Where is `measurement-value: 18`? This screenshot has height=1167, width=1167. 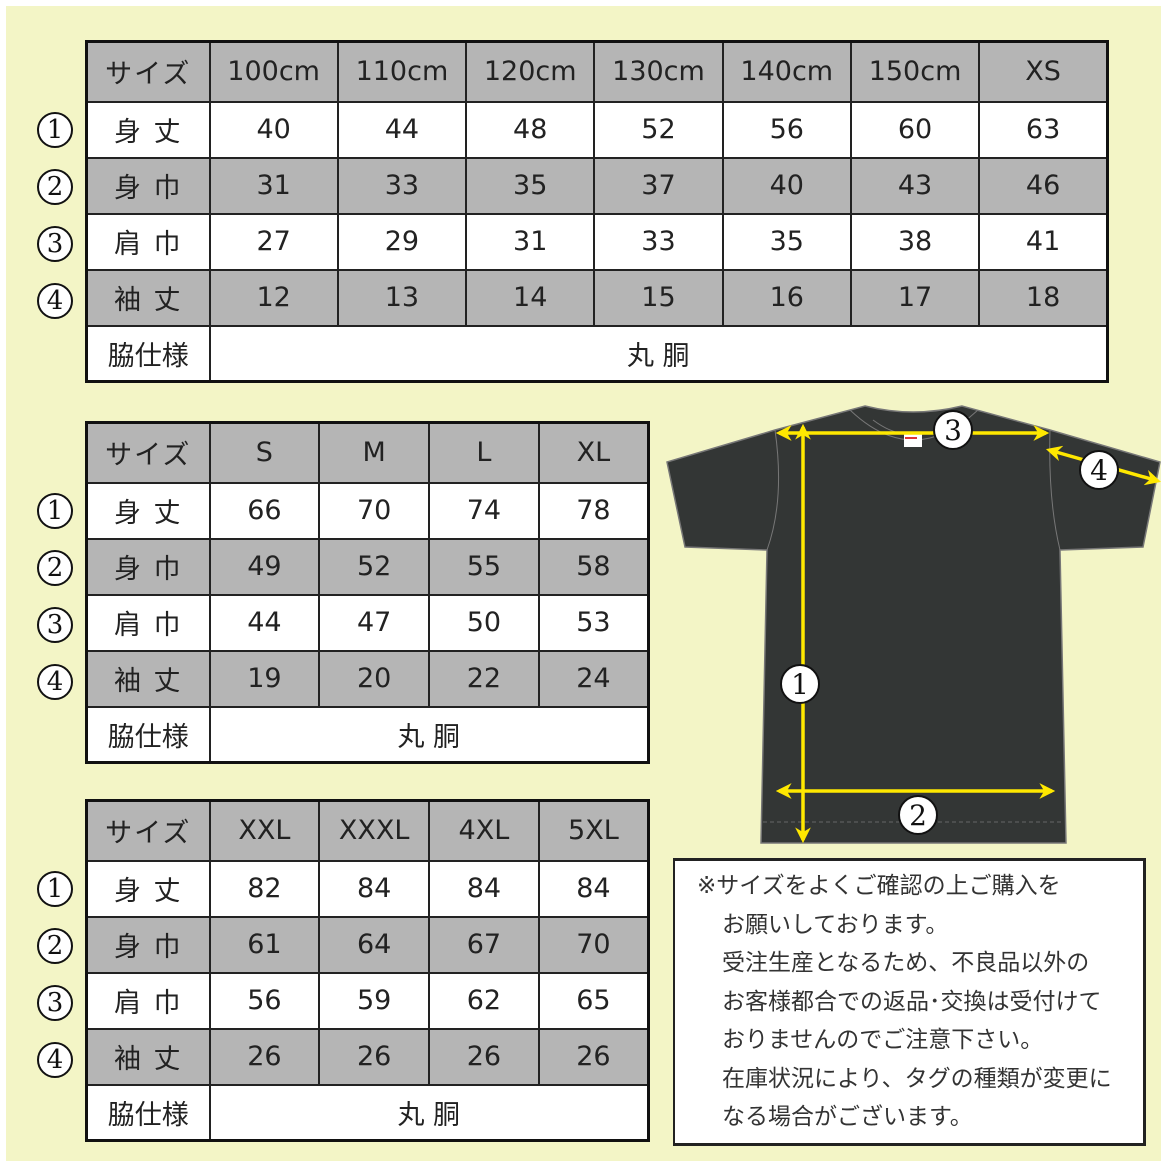
measurement-value: 18 is located at coordinates (1043, 297).